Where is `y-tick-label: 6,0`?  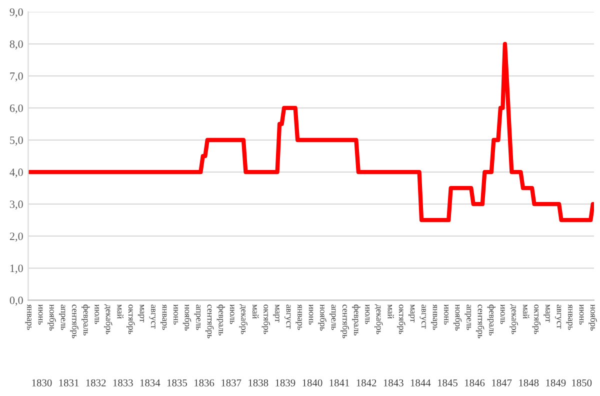
y-tick-label: 6,0 is located at coordinates (16, 109).